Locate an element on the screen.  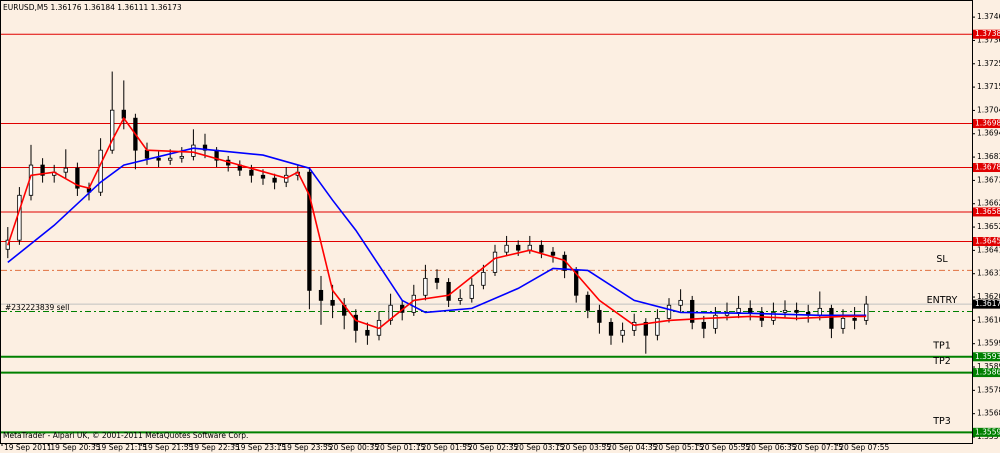
x-tick-label: 20 Sep 00:35 is located at coordinates (354, 447).